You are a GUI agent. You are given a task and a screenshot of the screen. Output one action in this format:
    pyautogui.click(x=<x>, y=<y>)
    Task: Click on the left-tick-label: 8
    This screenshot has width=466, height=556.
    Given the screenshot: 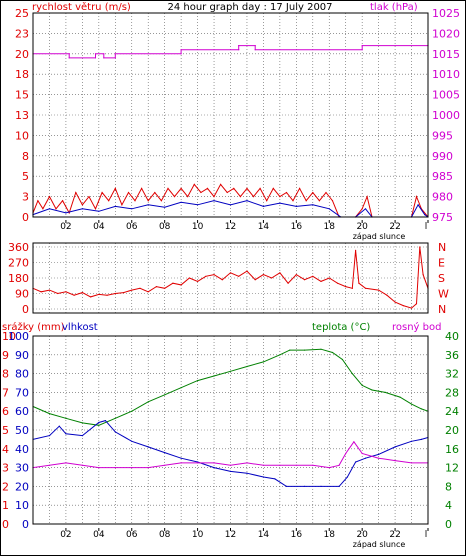 What is the action you would take?
    pyautogui.click(x=25, y=156)
    